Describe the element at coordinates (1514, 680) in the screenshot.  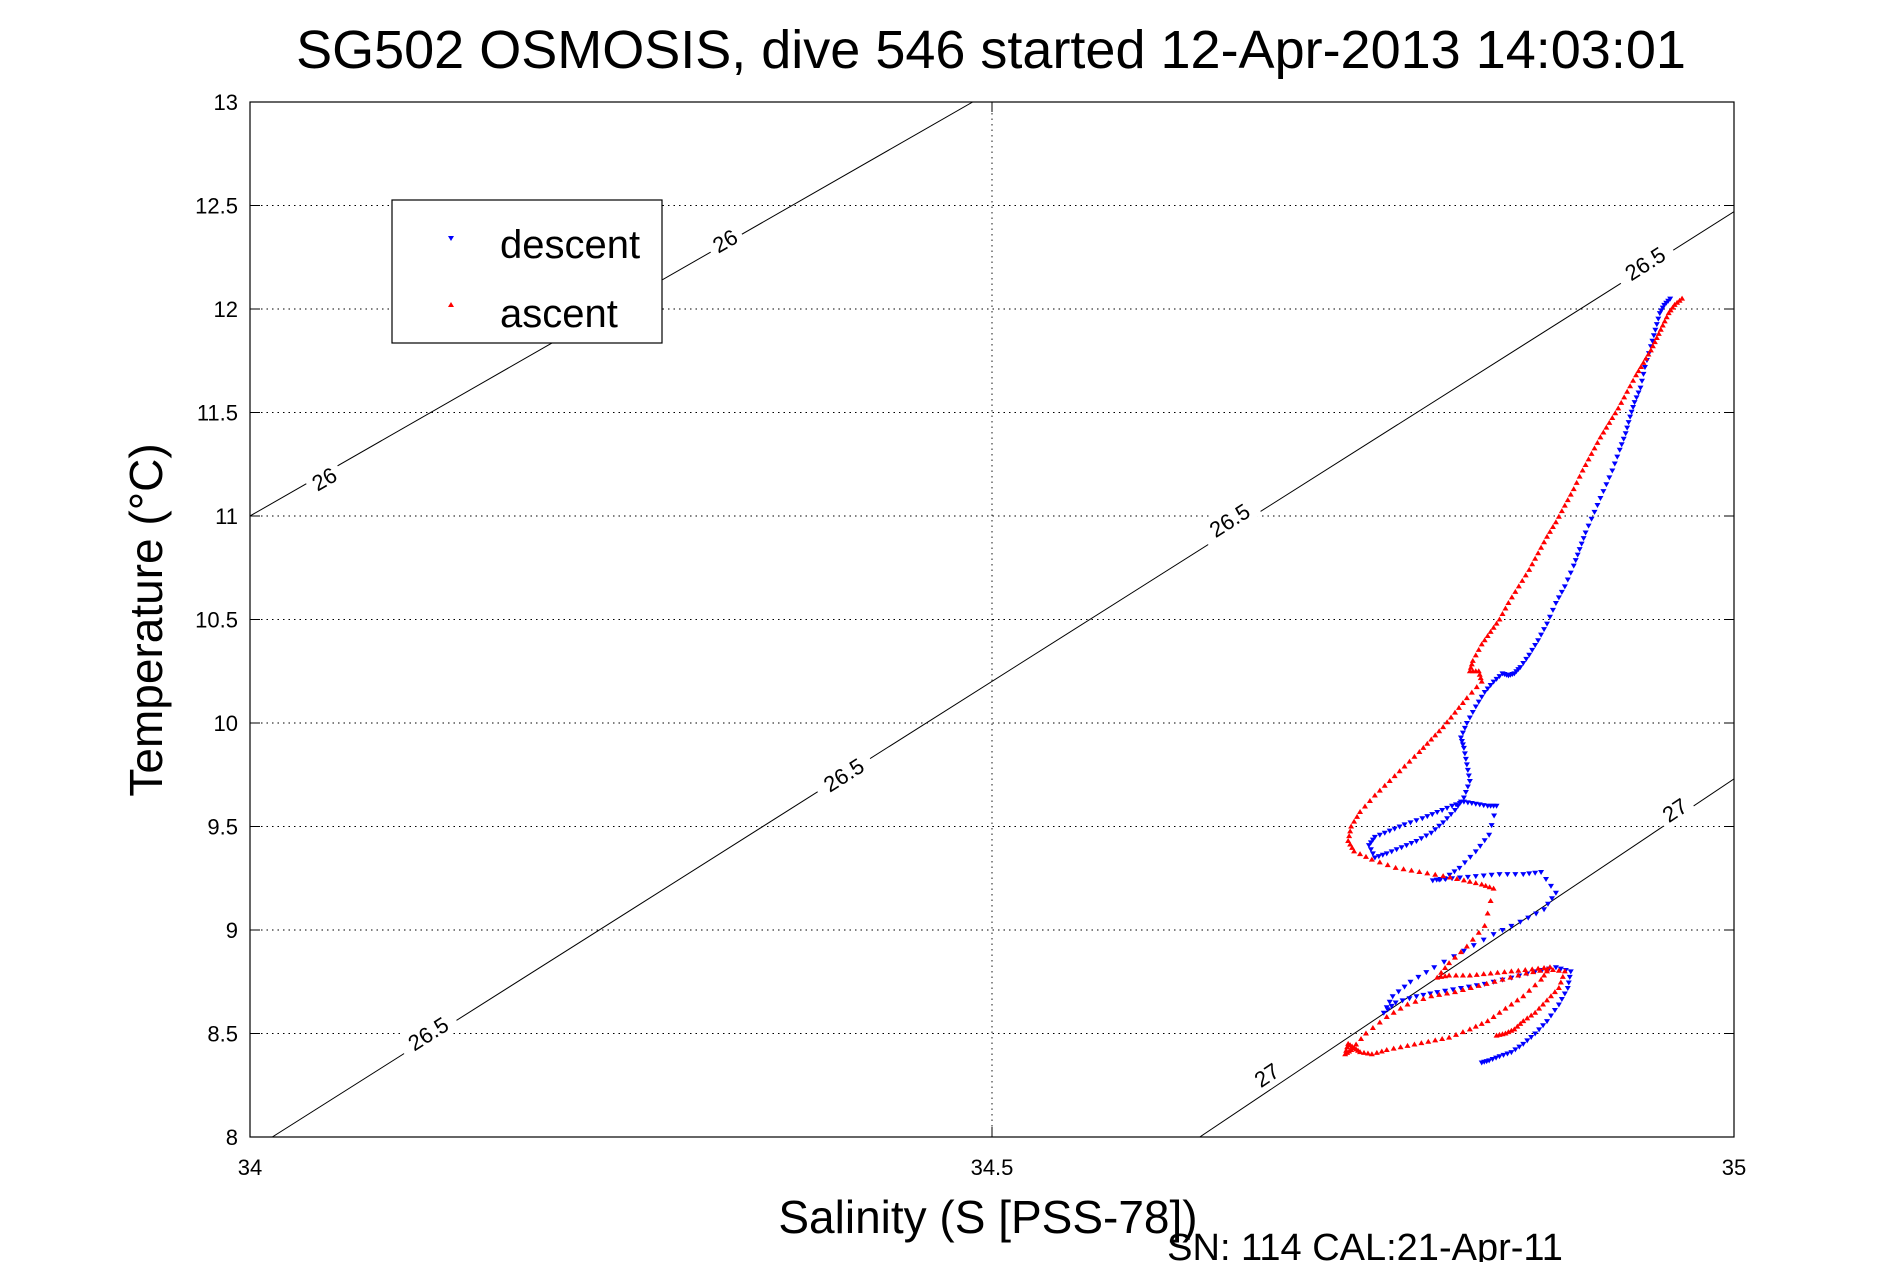
I see `data-points` at that location.